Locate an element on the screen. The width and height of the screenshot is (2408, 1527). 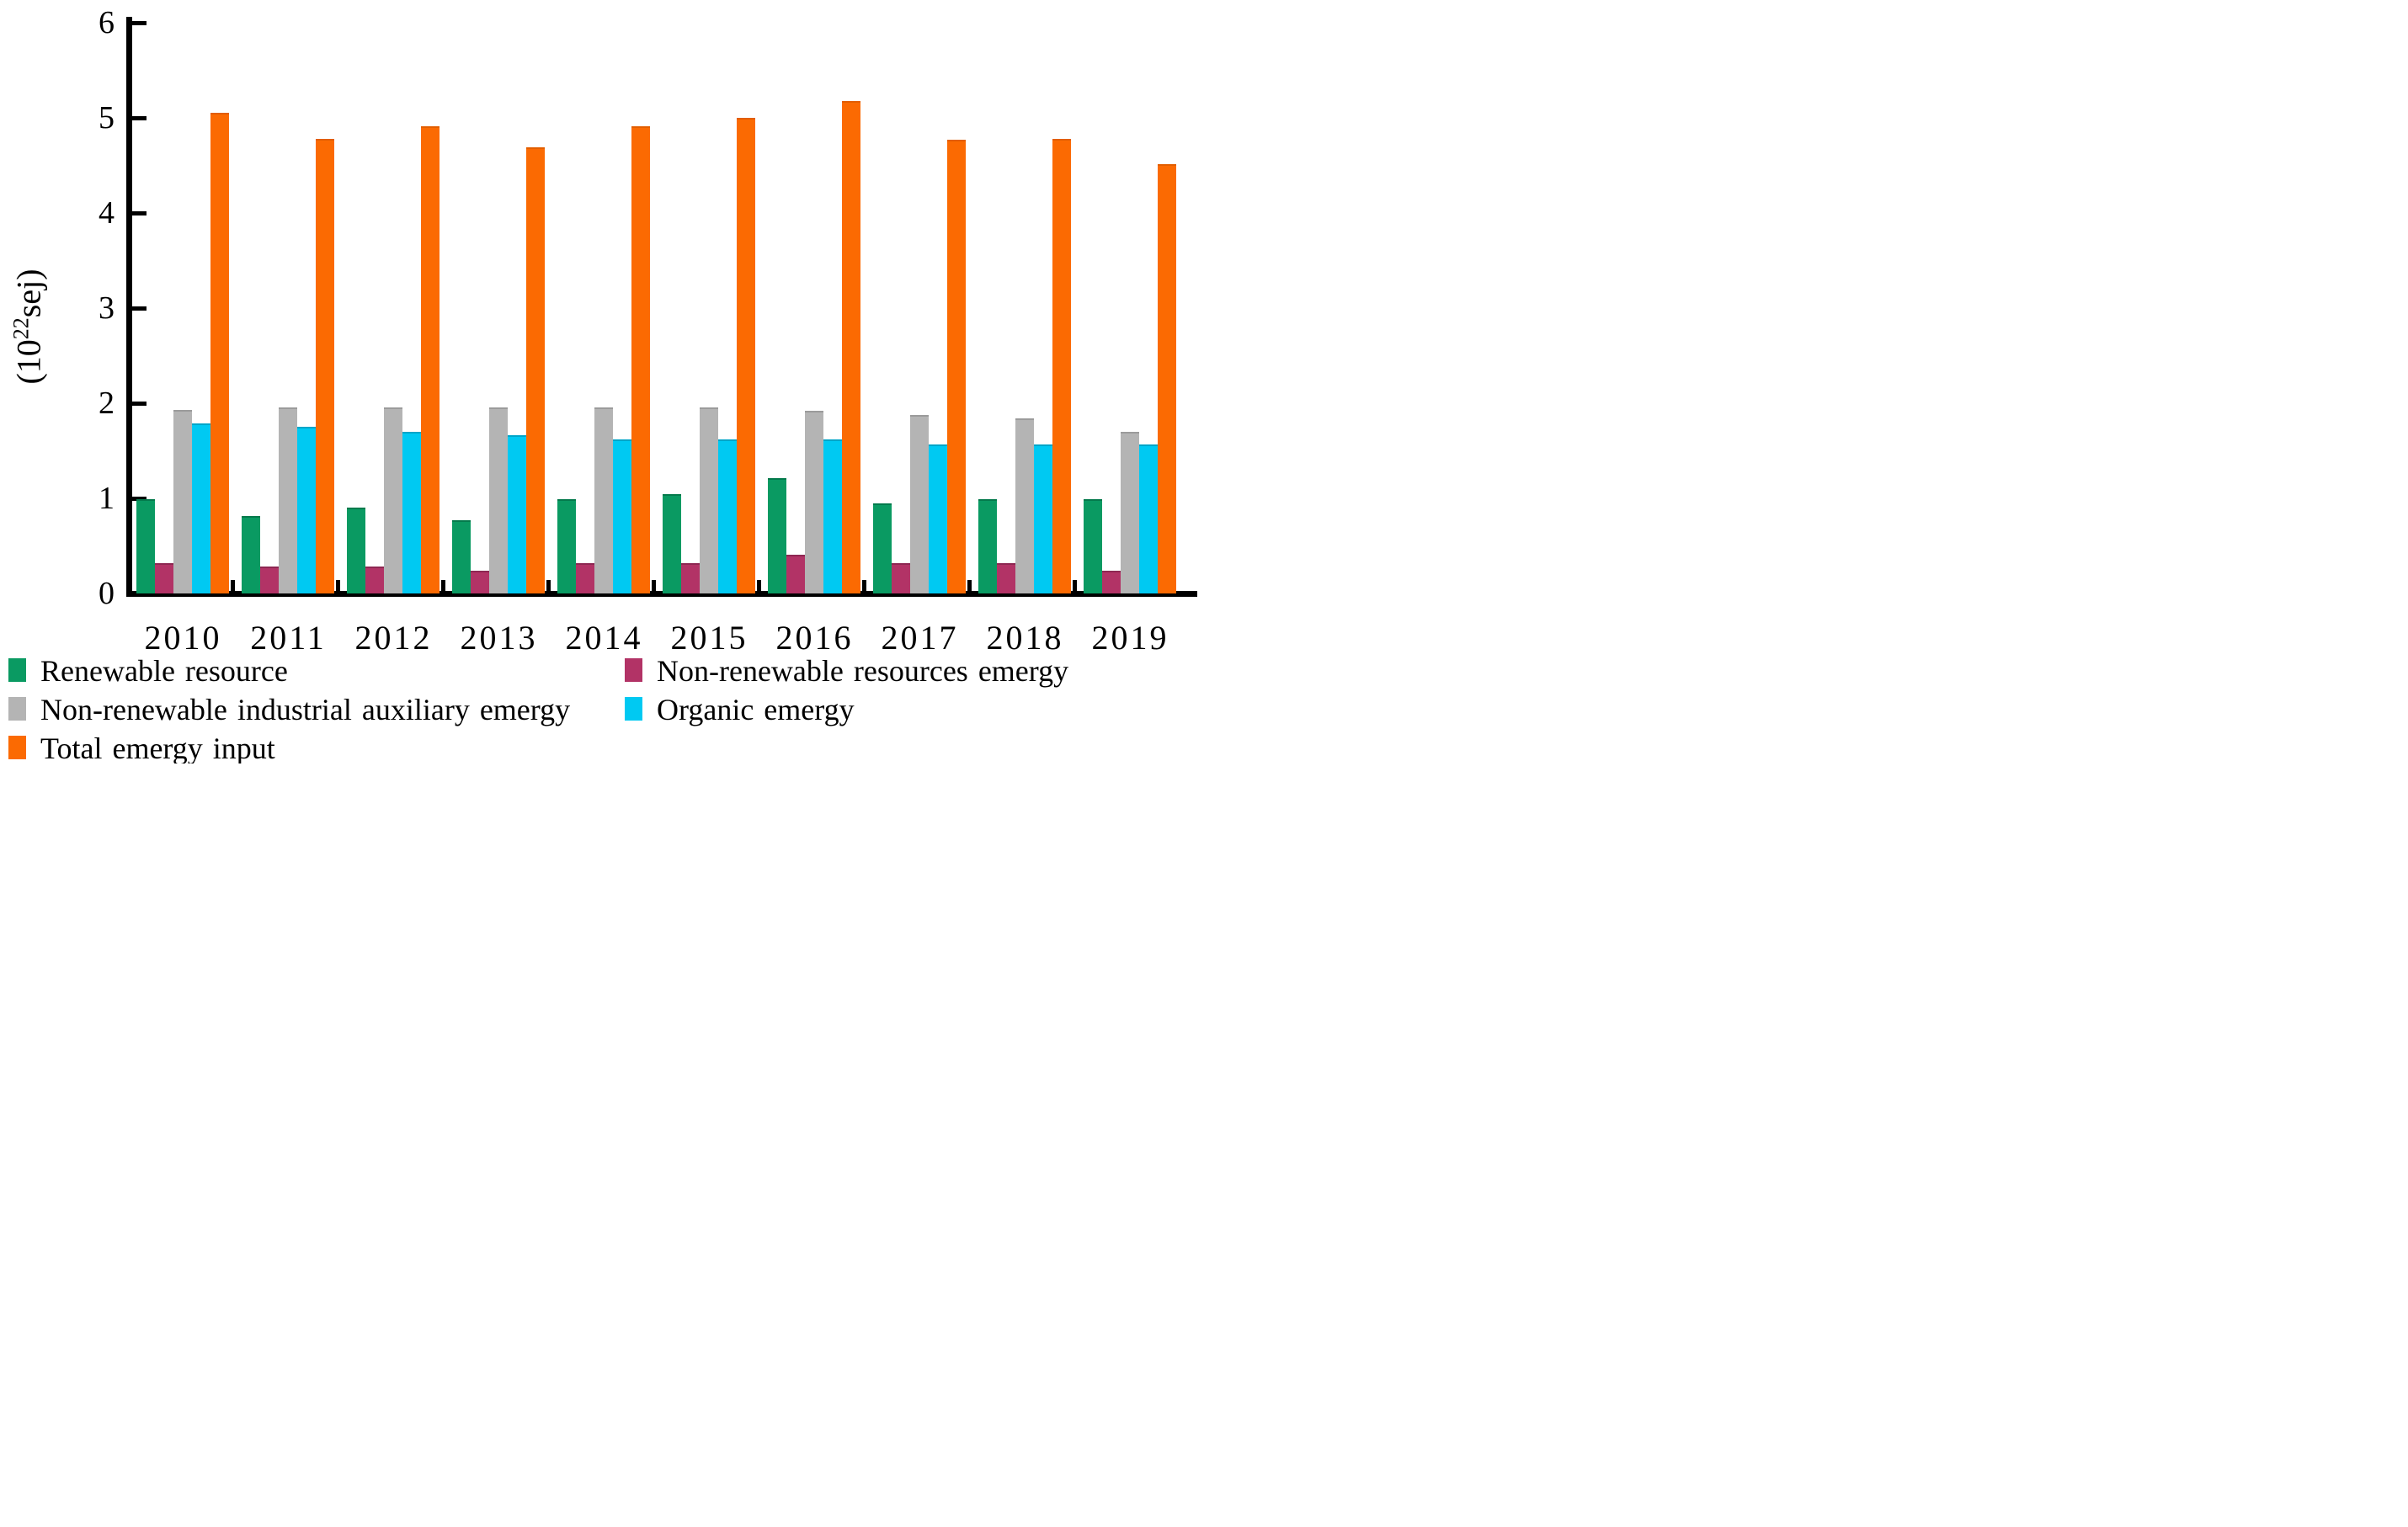
bar-organic-emergy-2014 is located at coordinates (622, 516).